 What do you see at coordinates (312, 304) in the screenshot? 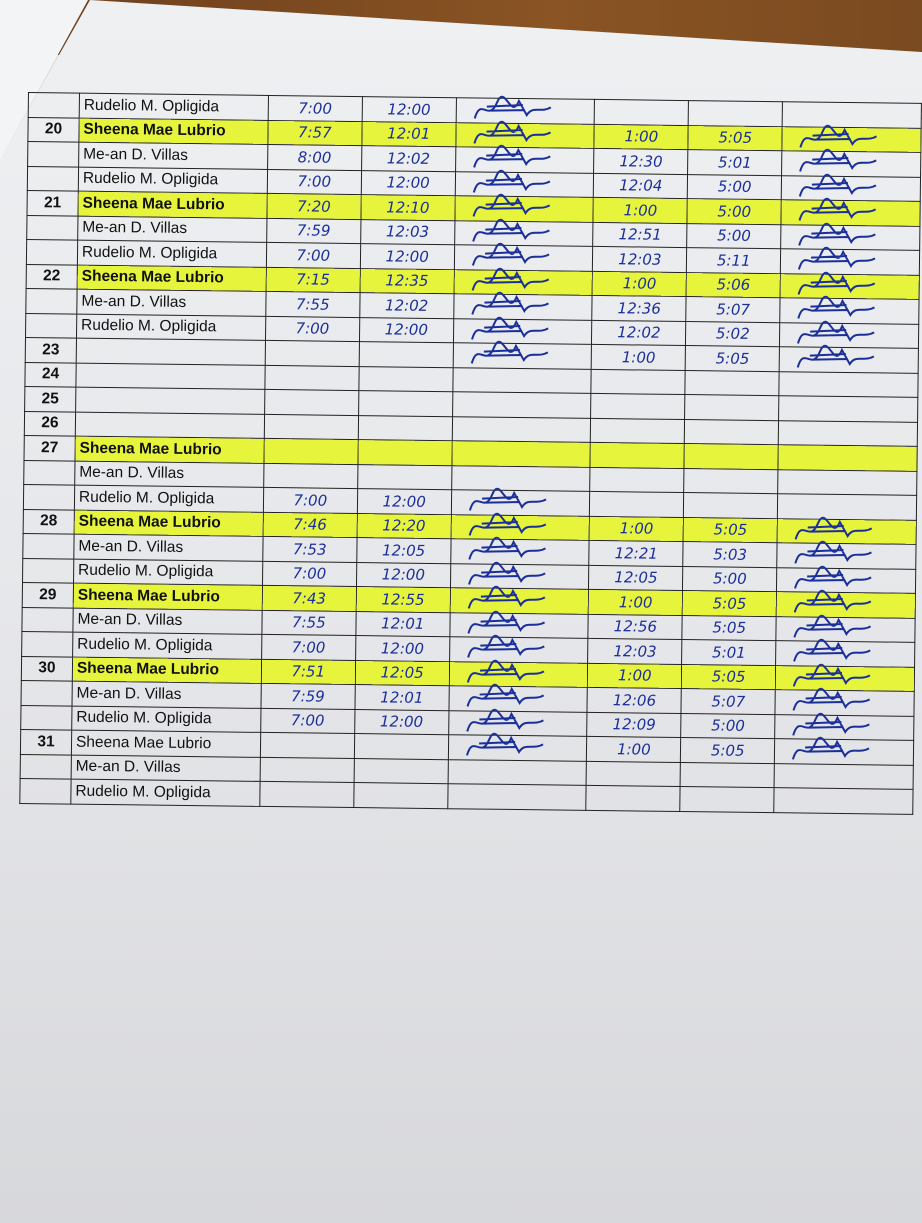
I see `am-arrival-cell: 7:55` at bounding box center [312, 304].